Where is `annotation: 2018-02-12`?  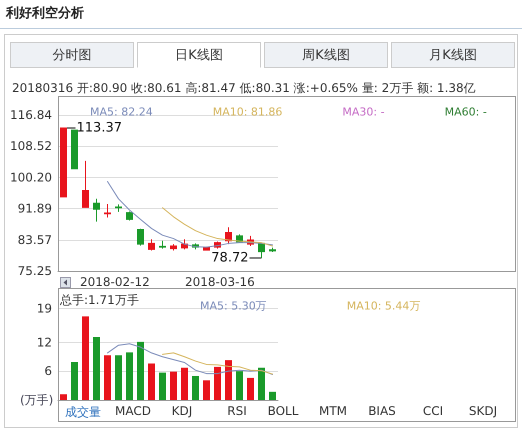
annotation: 2018-02-12 is located at coordinates (115, 282).